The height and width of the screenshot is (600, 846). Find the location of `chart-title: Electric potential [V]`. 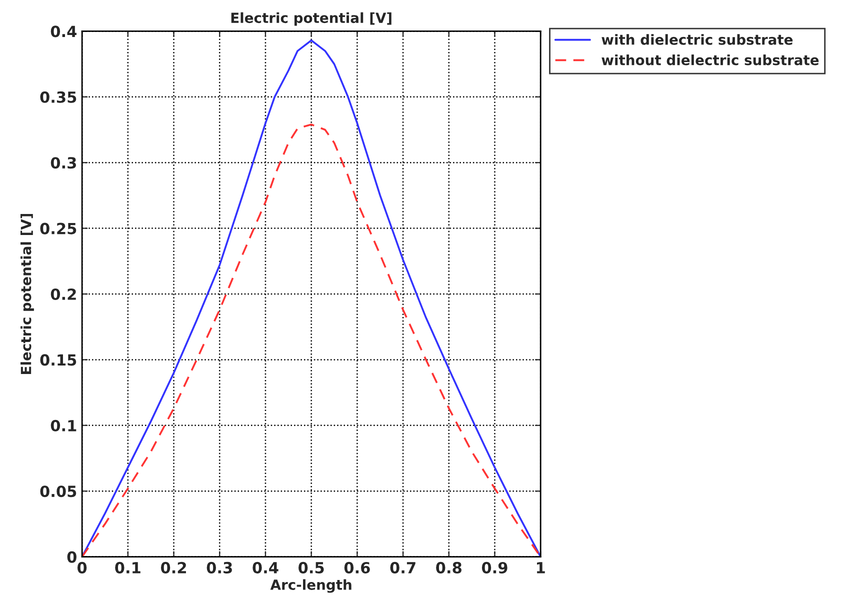

chart-title: Electric potential [V] is located at coordinates (311, 19).